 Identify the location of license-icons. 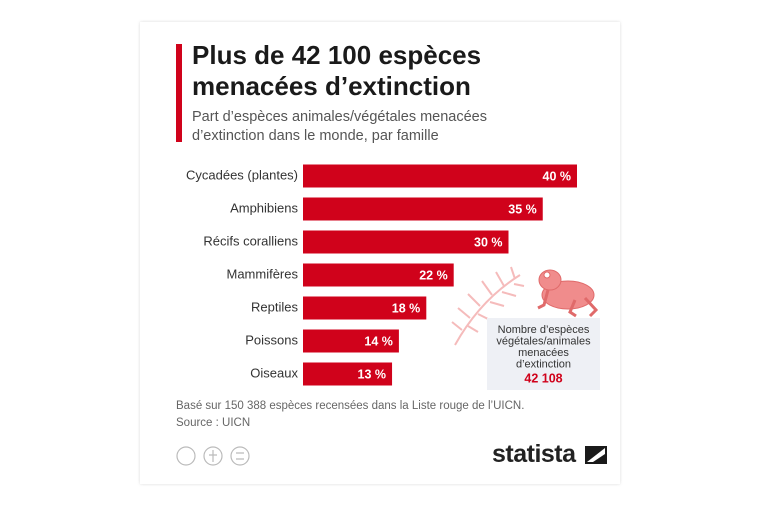
(213, 456).